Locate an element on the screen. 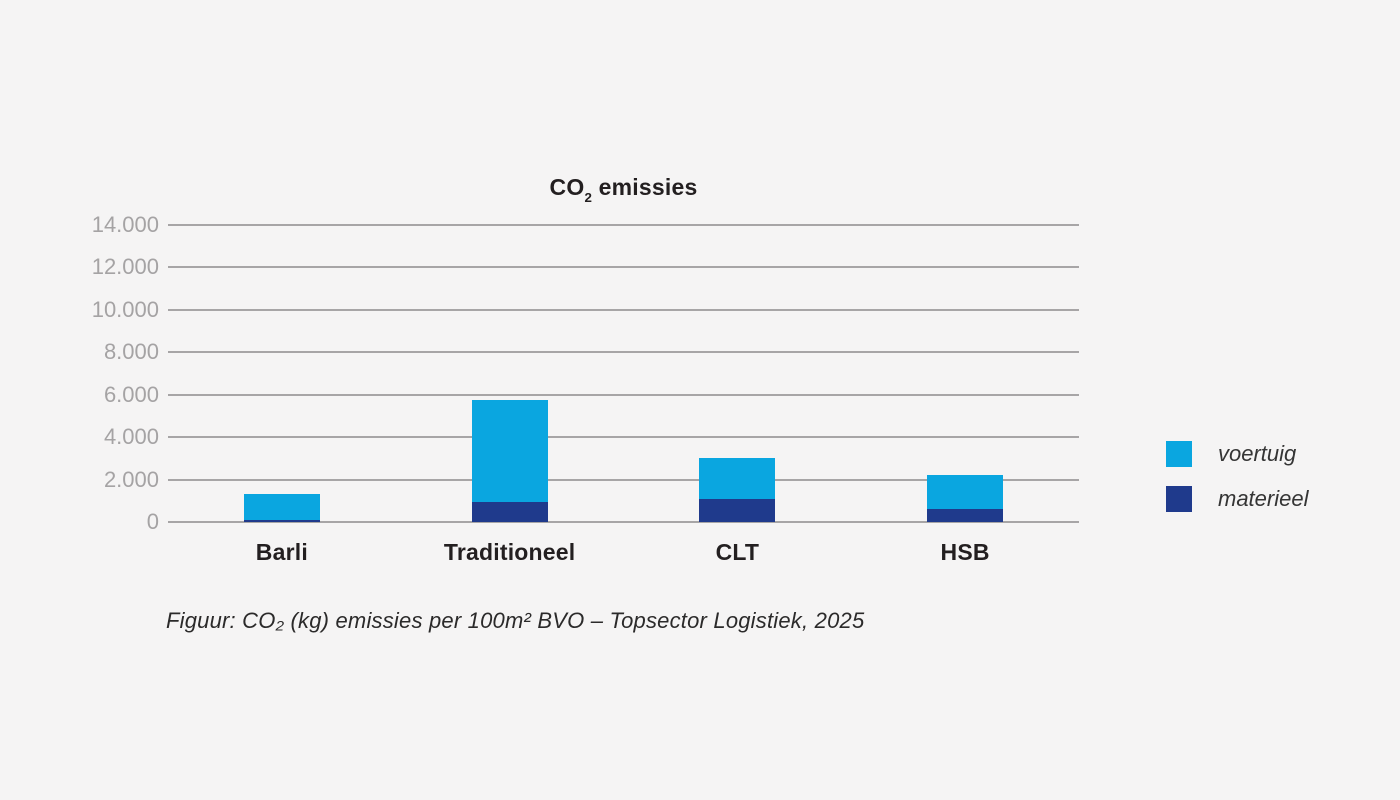 The width and height of the screenshot is (1400, 800). category-label-traditioneel: Traditioneel is located at coordinates (509, 552).